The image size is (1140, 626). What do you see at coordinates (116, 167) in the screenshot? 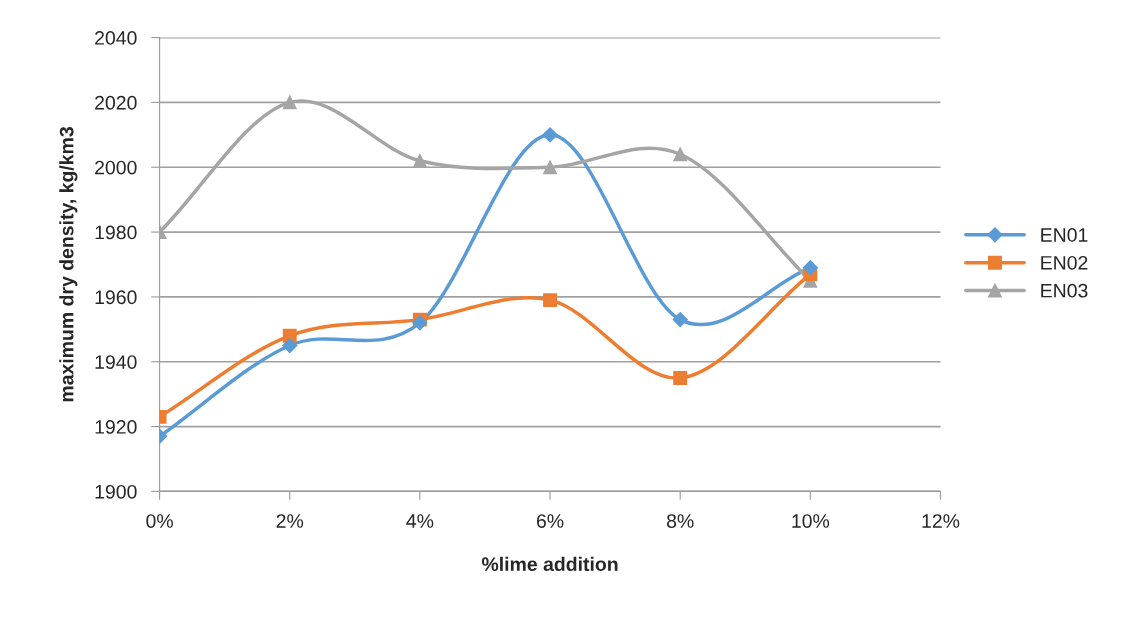
I see `y-tick-label: 2000` at bounding box center [116, 167].